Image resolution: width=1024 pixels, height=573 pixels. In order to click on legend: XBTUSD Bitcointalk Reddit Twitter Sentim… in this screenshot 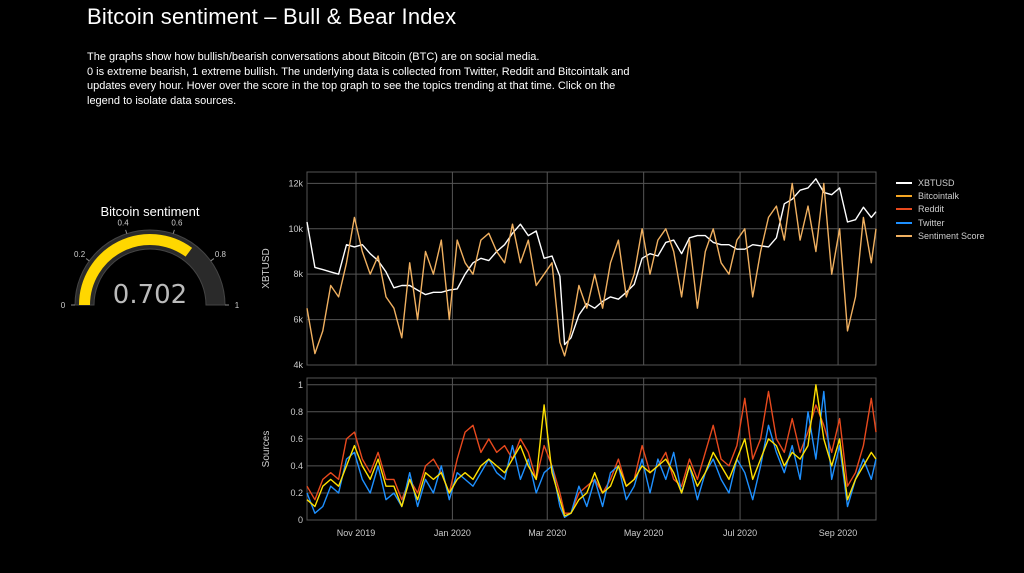, I will do `click(940, 209)`.